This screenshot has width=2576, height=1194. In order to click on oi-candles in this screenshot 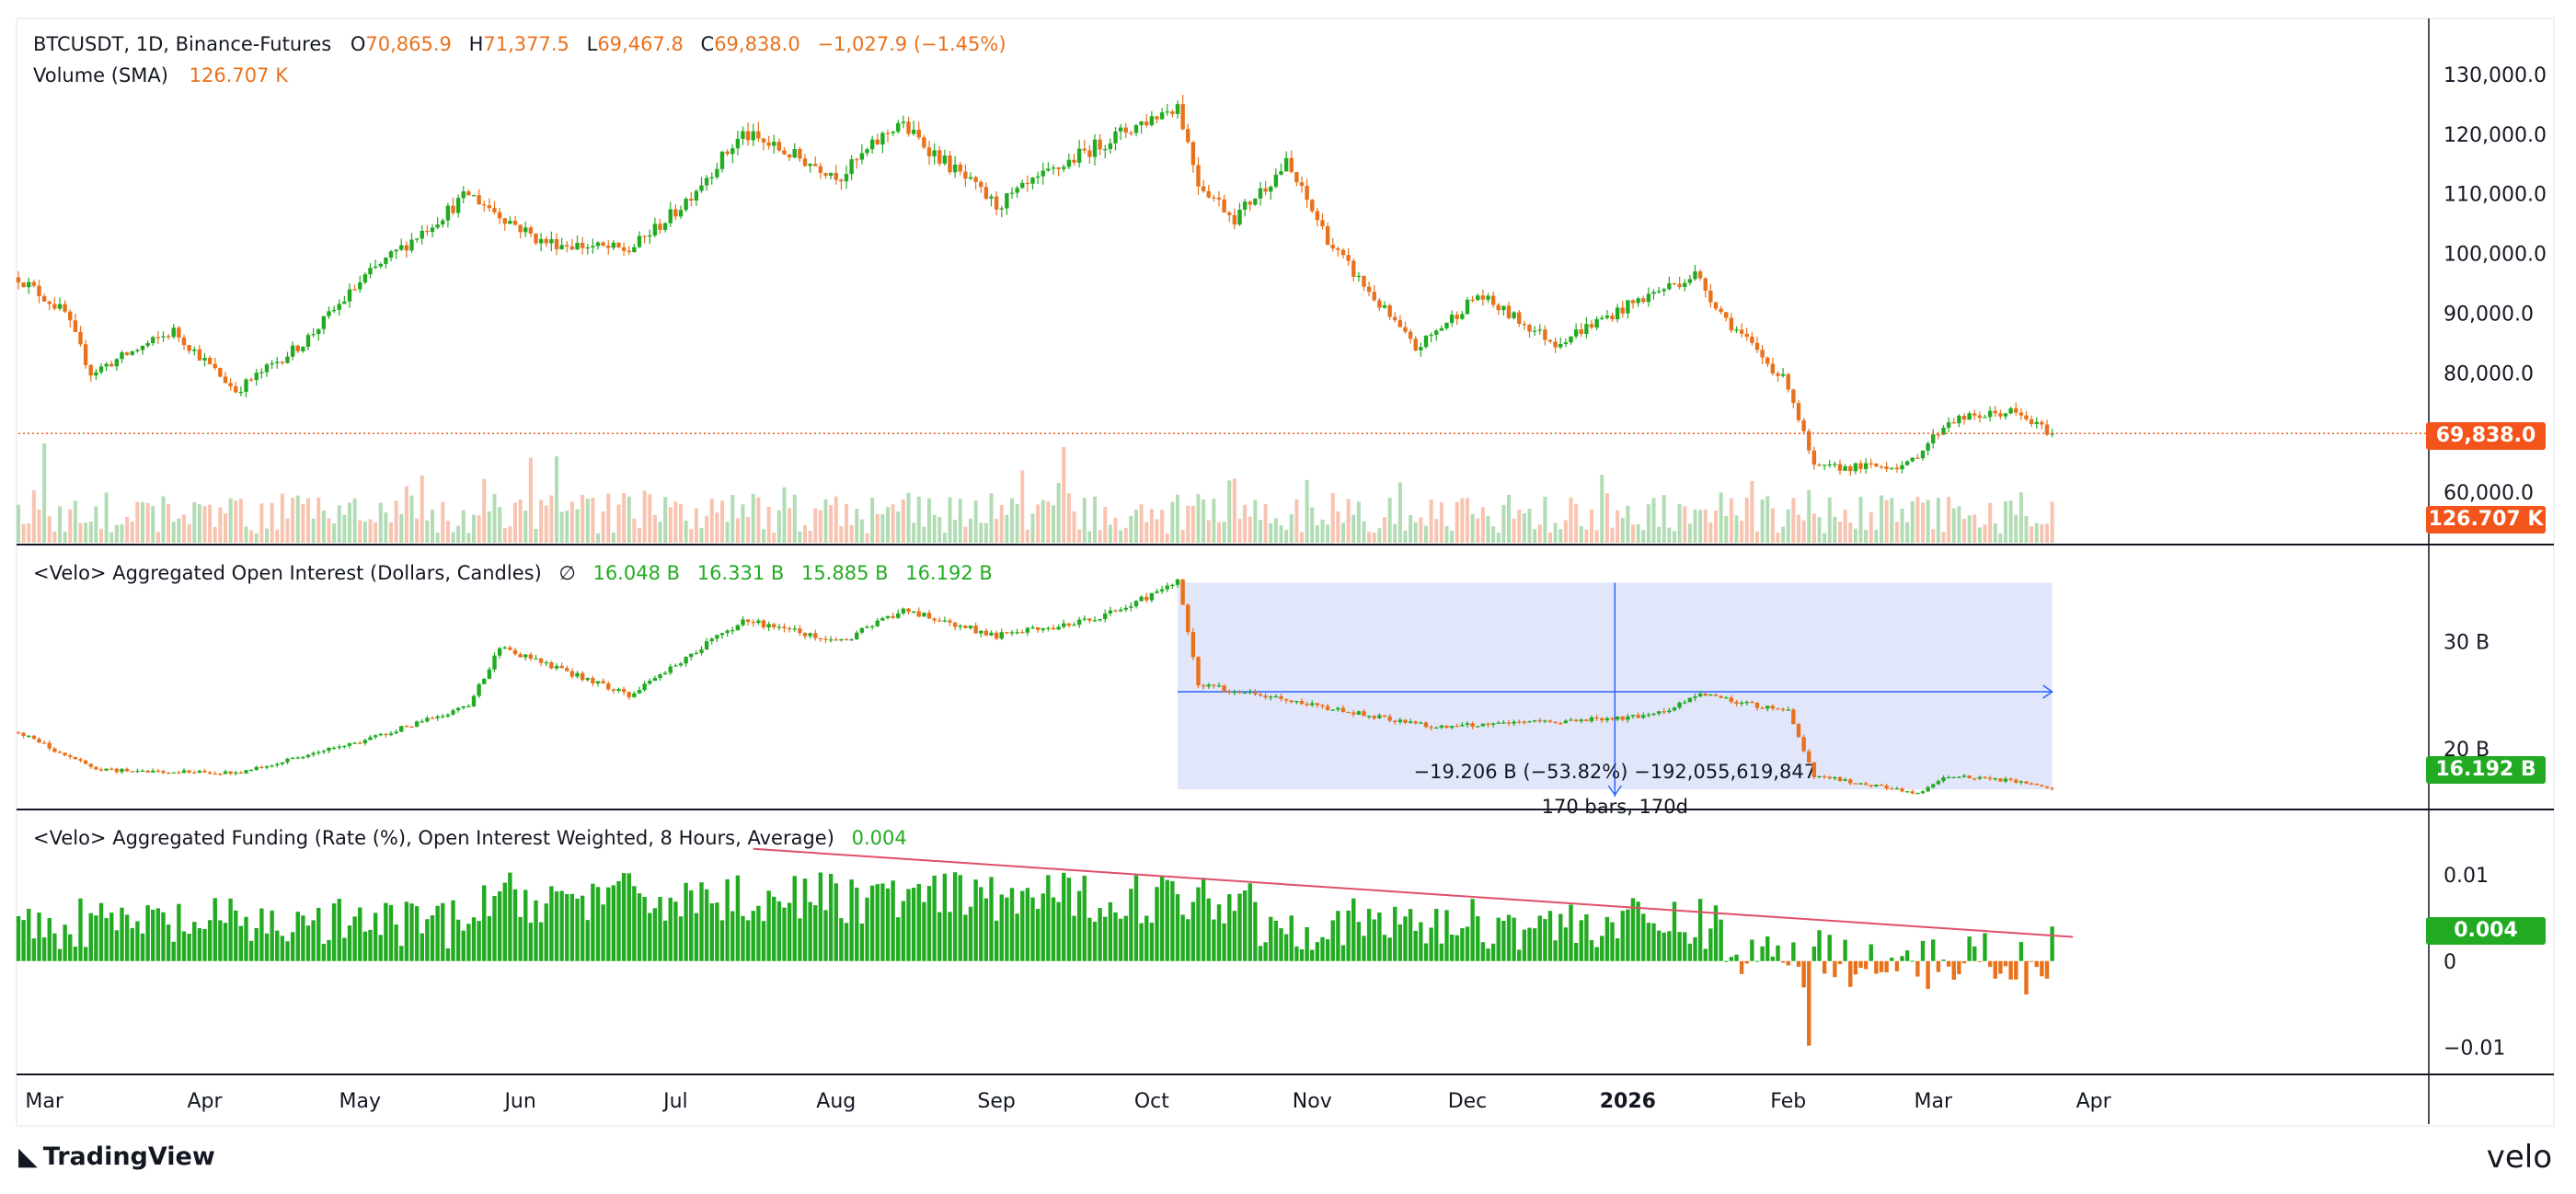, I will do `click(1035, 687)`.